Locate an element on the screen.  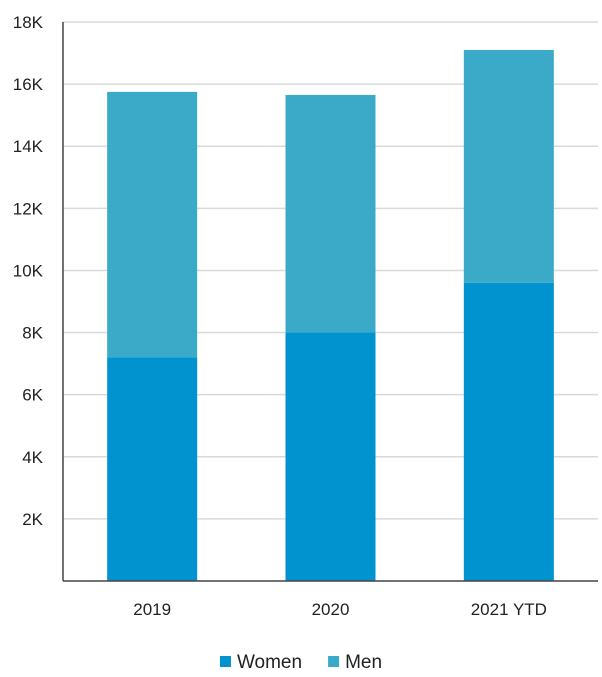
y-tick-label: 10K is located at coordinates (28, 270).